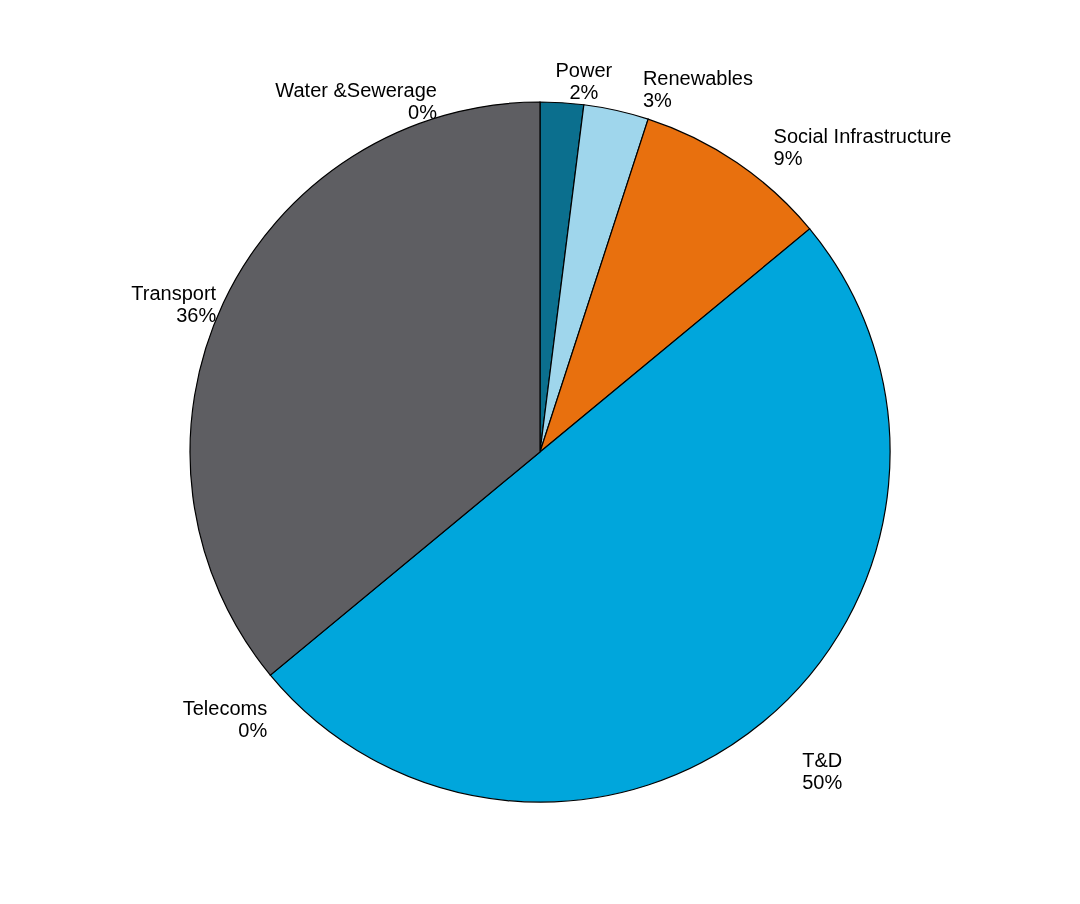 The image size is (1080, 904). I want to click on data-label: 3%, so click(657, 100).